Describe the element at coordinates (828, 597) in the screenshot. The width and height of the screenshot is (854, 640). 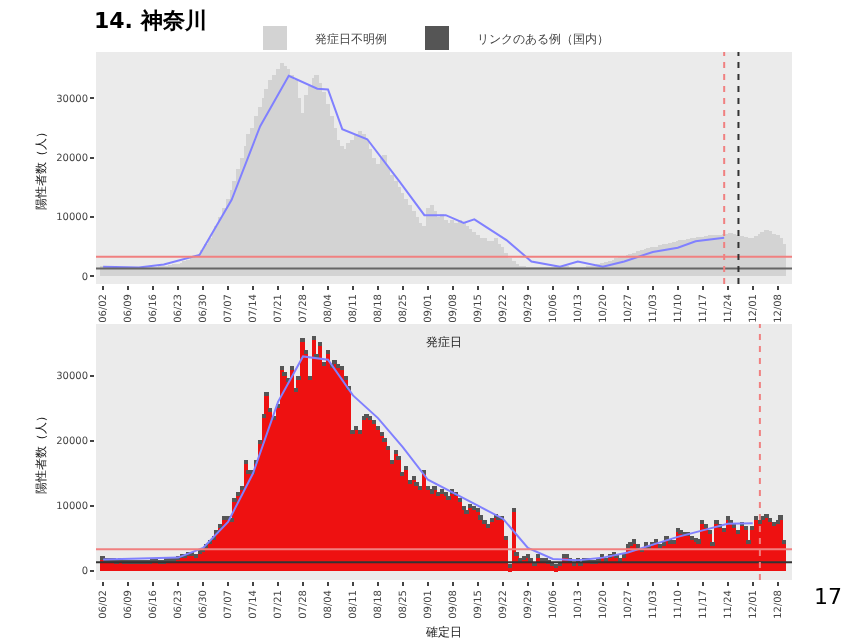
I see `text: 17` at that location.